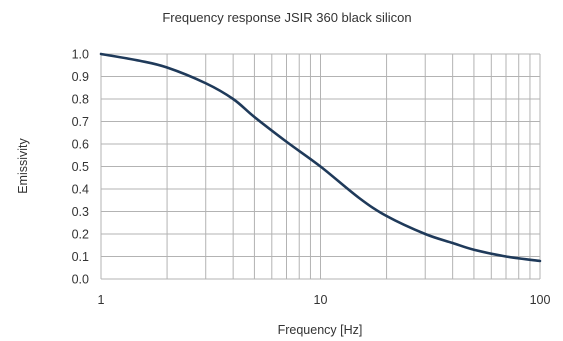 Image resolution: width=563 pixels, height=341 pixels. Describe the element at coordinates (80, 122) in the screenshot. I see `y-tick-label: 0.7` at that location.